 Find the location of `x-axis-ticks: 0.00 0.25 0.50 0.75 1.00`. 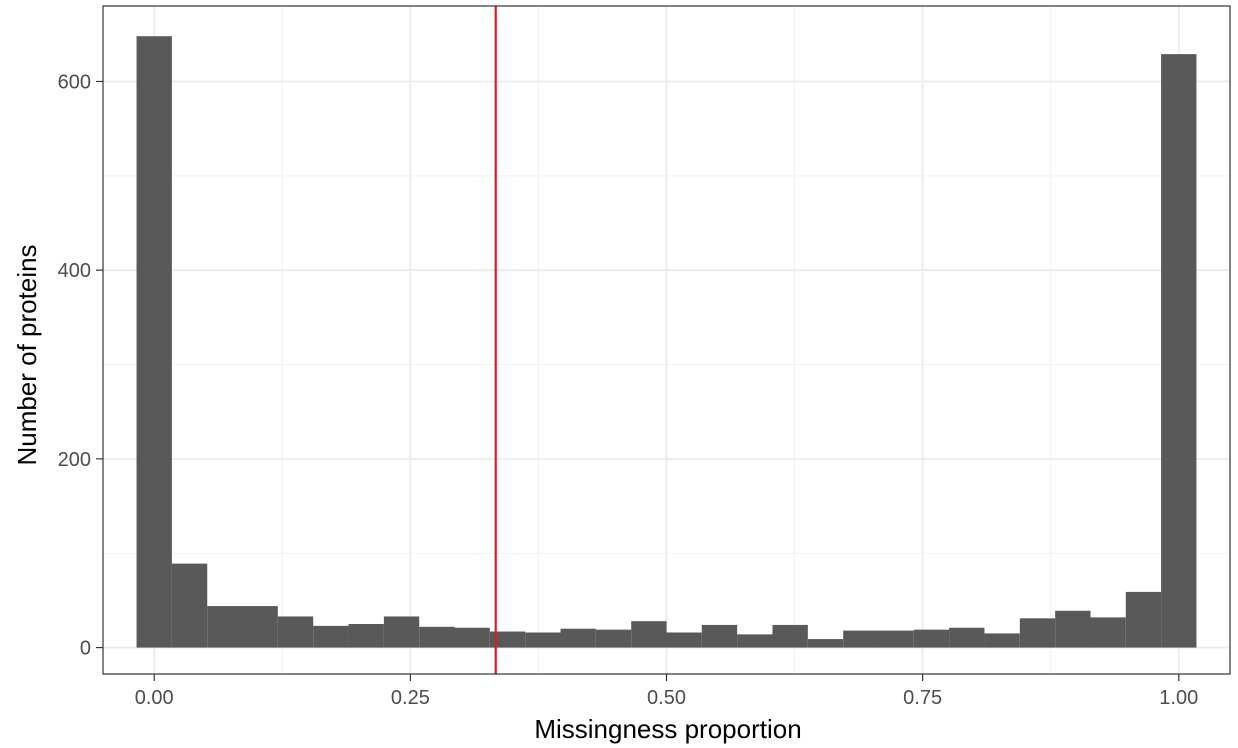

x-axis-ticks: 0.00 0.25 0.50 0.75 1.00 is located at coordinates (666, 691).